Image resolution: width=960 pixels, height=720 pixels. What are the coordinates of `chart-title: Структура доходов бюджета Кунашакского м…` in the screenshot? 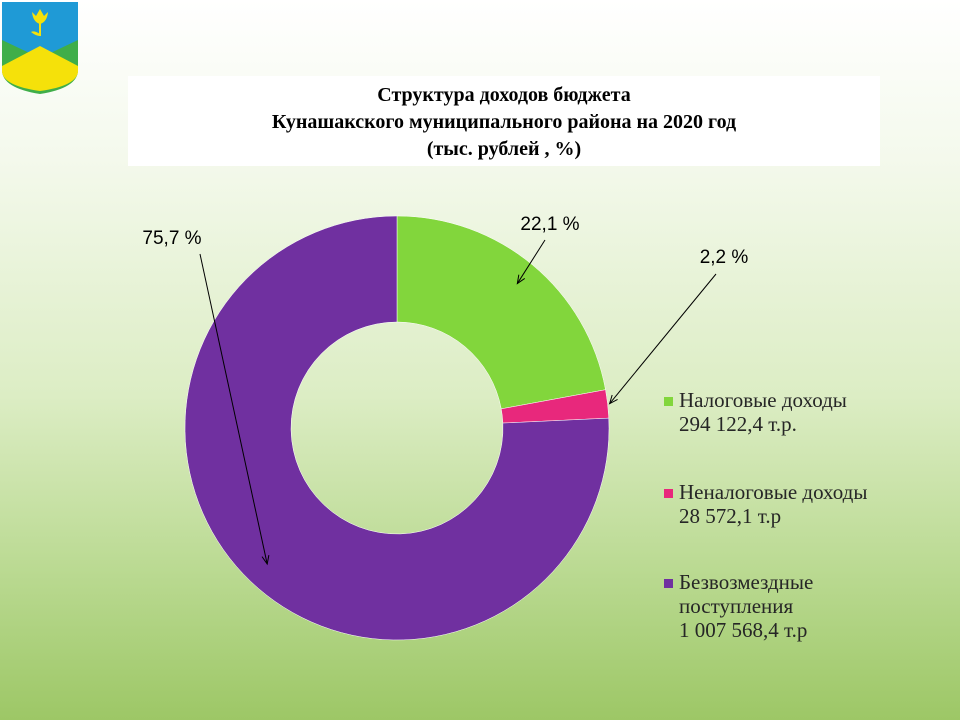 It's located at (504, 121).